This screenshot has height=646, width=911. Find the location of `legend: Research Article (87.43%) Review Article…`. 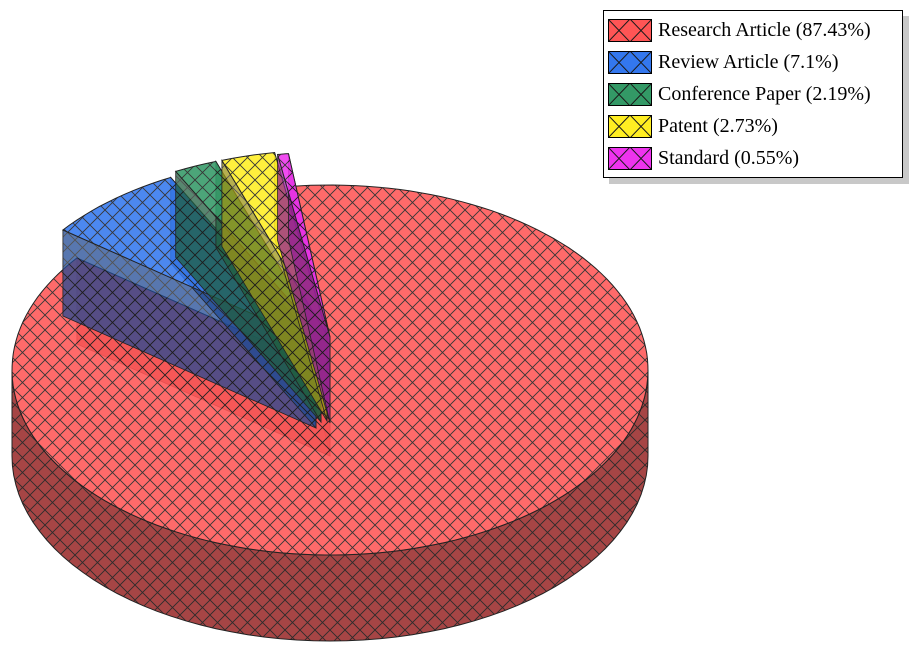

legend: Research Article (87.43%) Review Article… is located at coordinates (753, 94).